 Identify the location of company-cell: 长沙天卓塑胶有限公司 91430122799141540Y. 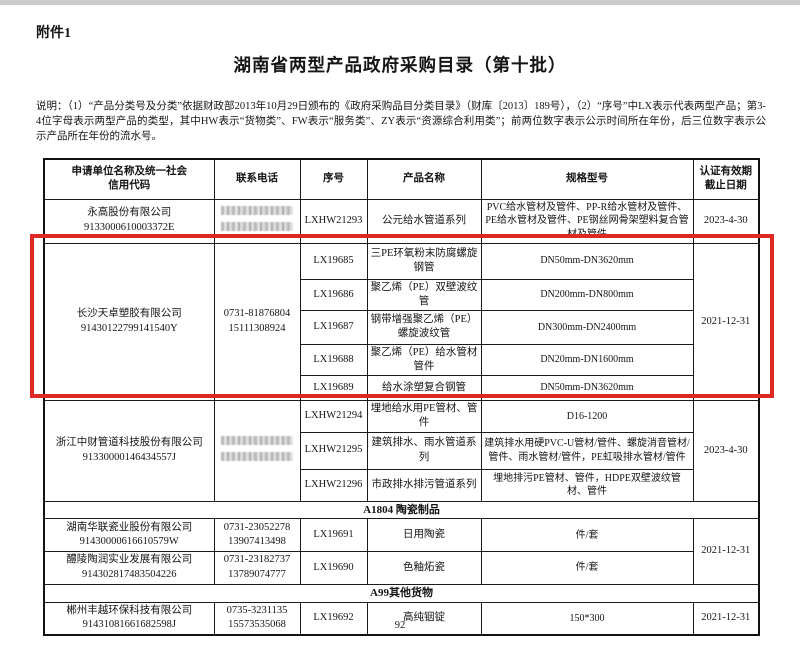
(129, 322).